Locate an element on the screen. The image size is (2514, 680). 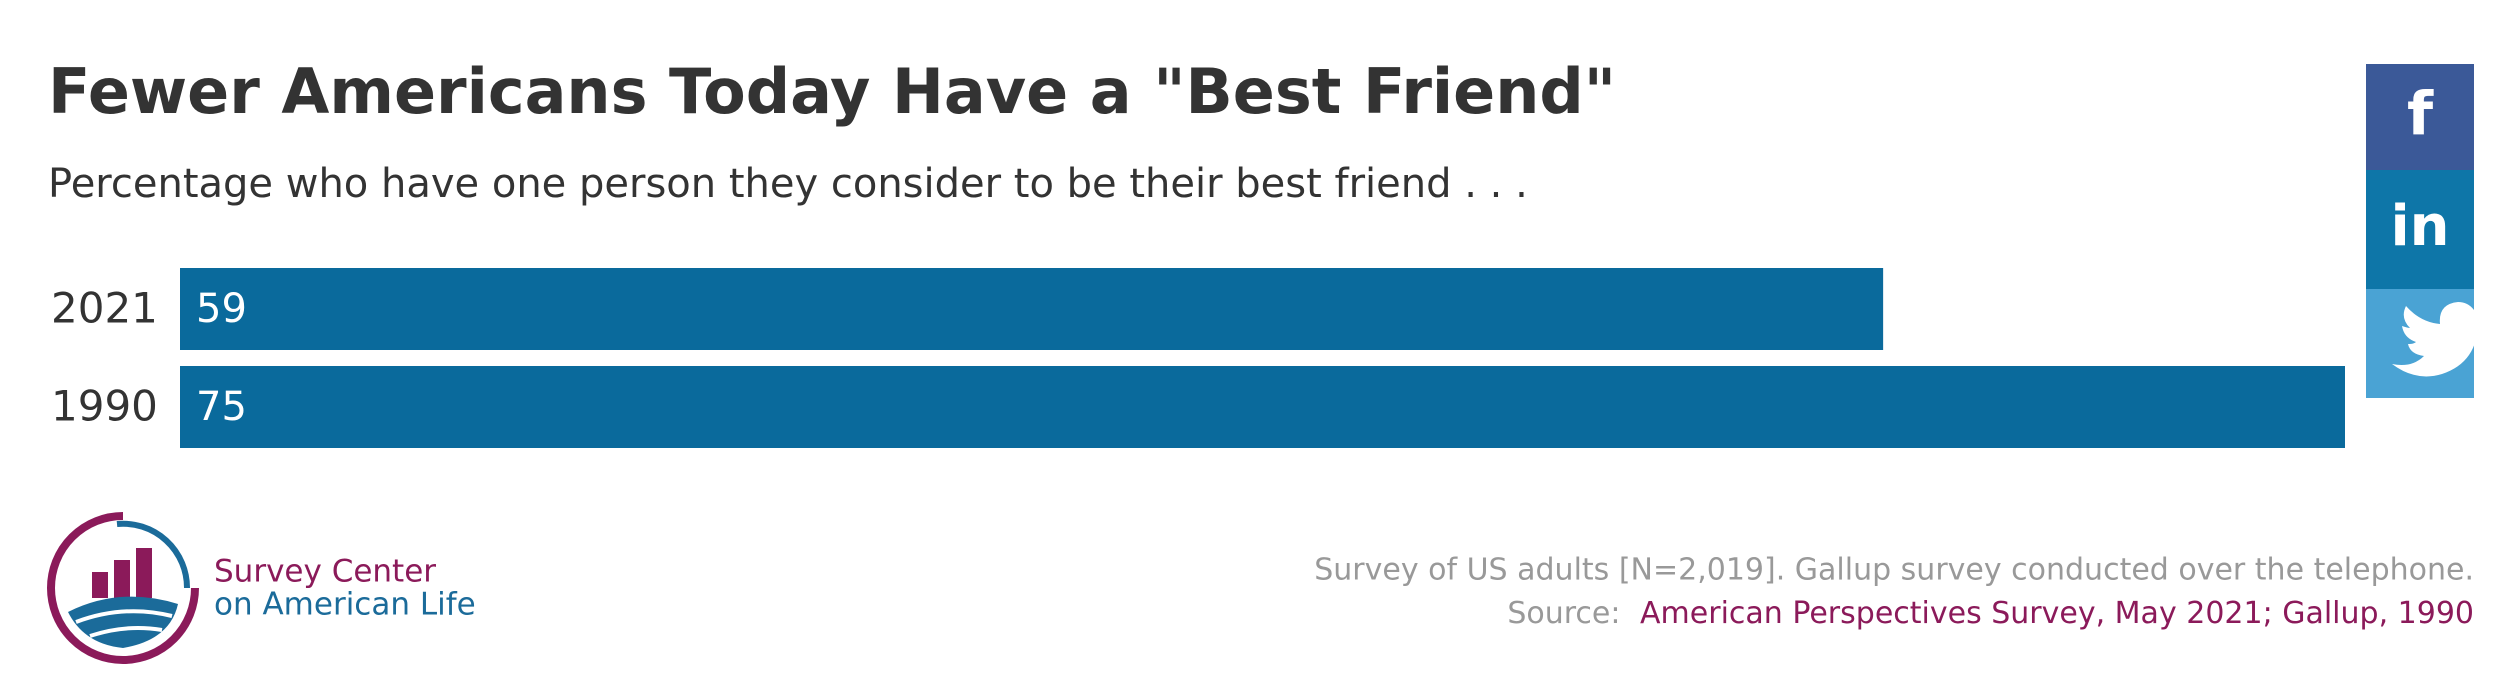
facebook-icon: f is located at coordinates (2420, 115).